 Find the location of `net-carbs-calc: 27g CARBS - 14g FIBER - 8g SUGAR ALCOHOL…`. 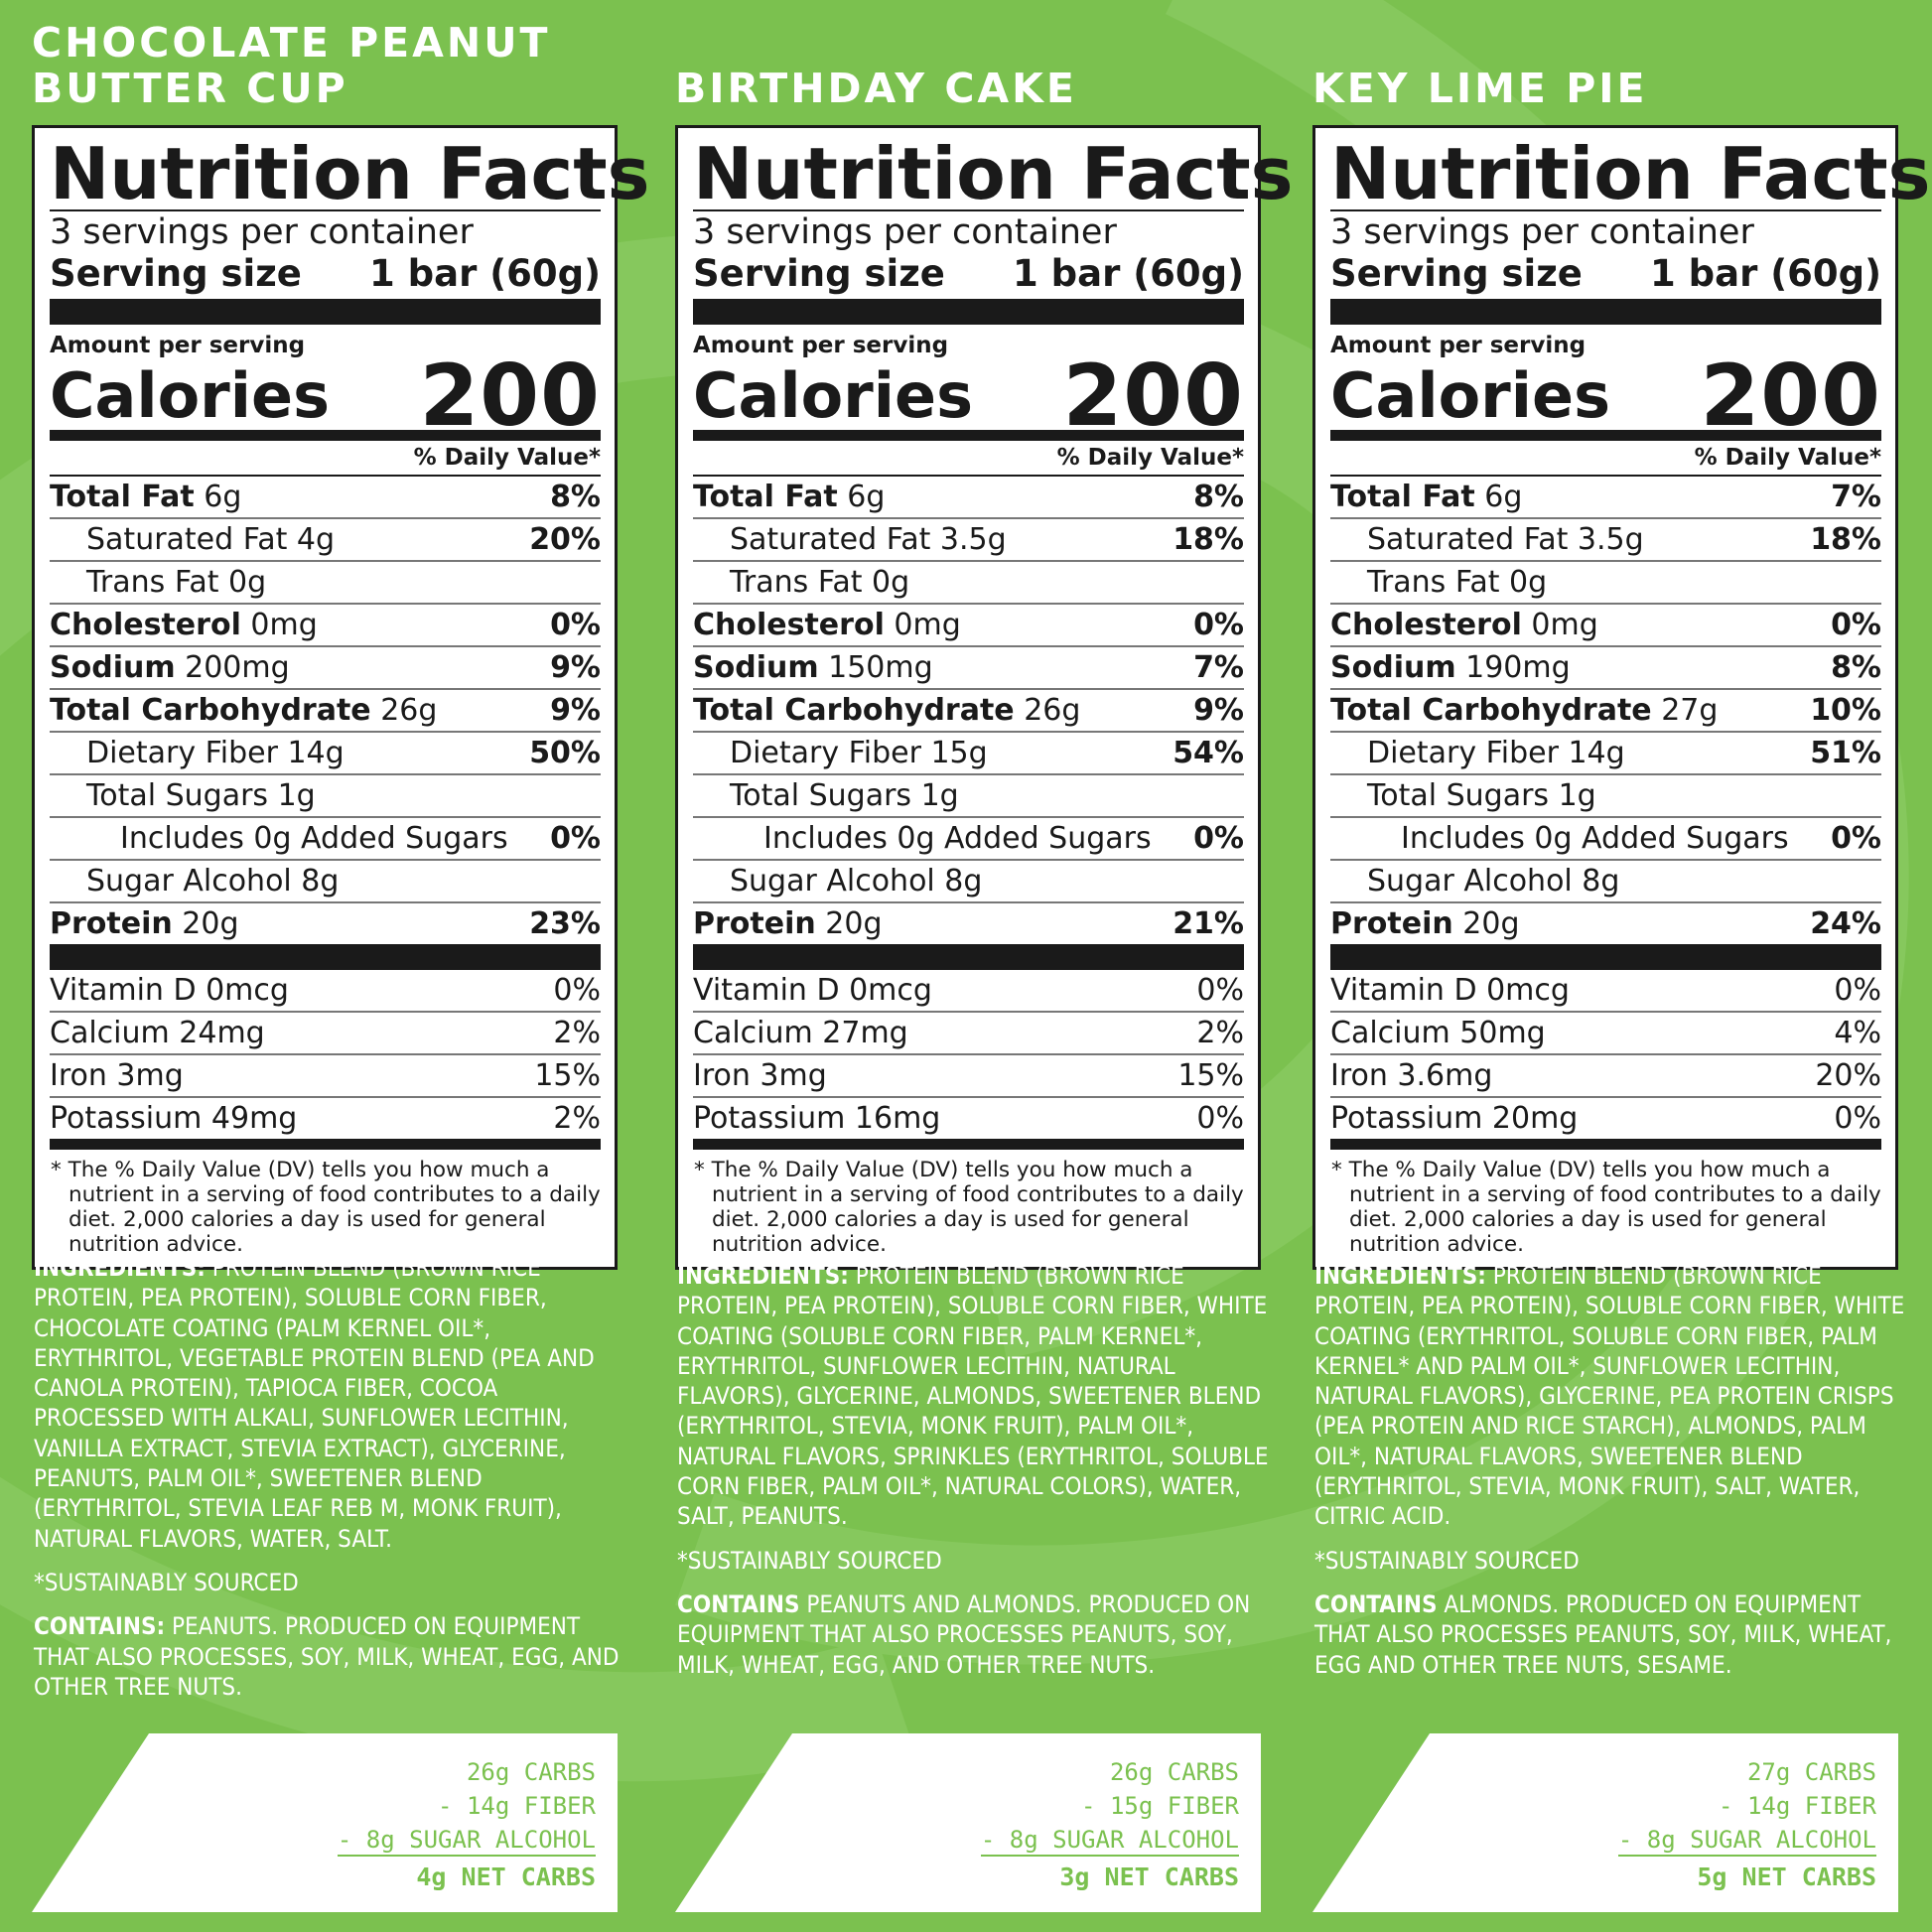

net-carbs-calc: 27g CARBS - 14g FIBER - 8g SUGAR ALCOHOL… is located at coordinates (1746, 1825).